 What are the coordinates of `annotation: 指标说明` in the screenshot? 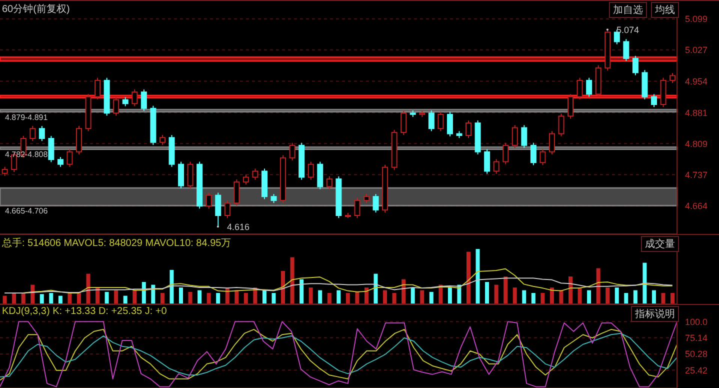 It's located at (655, 314).